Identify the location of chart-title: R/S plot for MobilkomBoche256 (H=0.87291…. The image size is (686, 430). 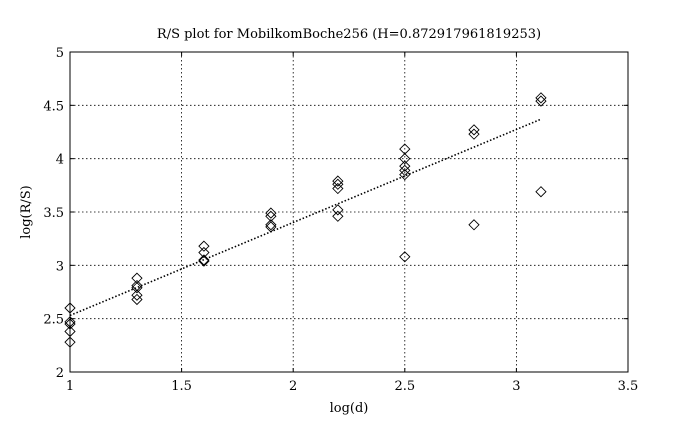
(349, 34).